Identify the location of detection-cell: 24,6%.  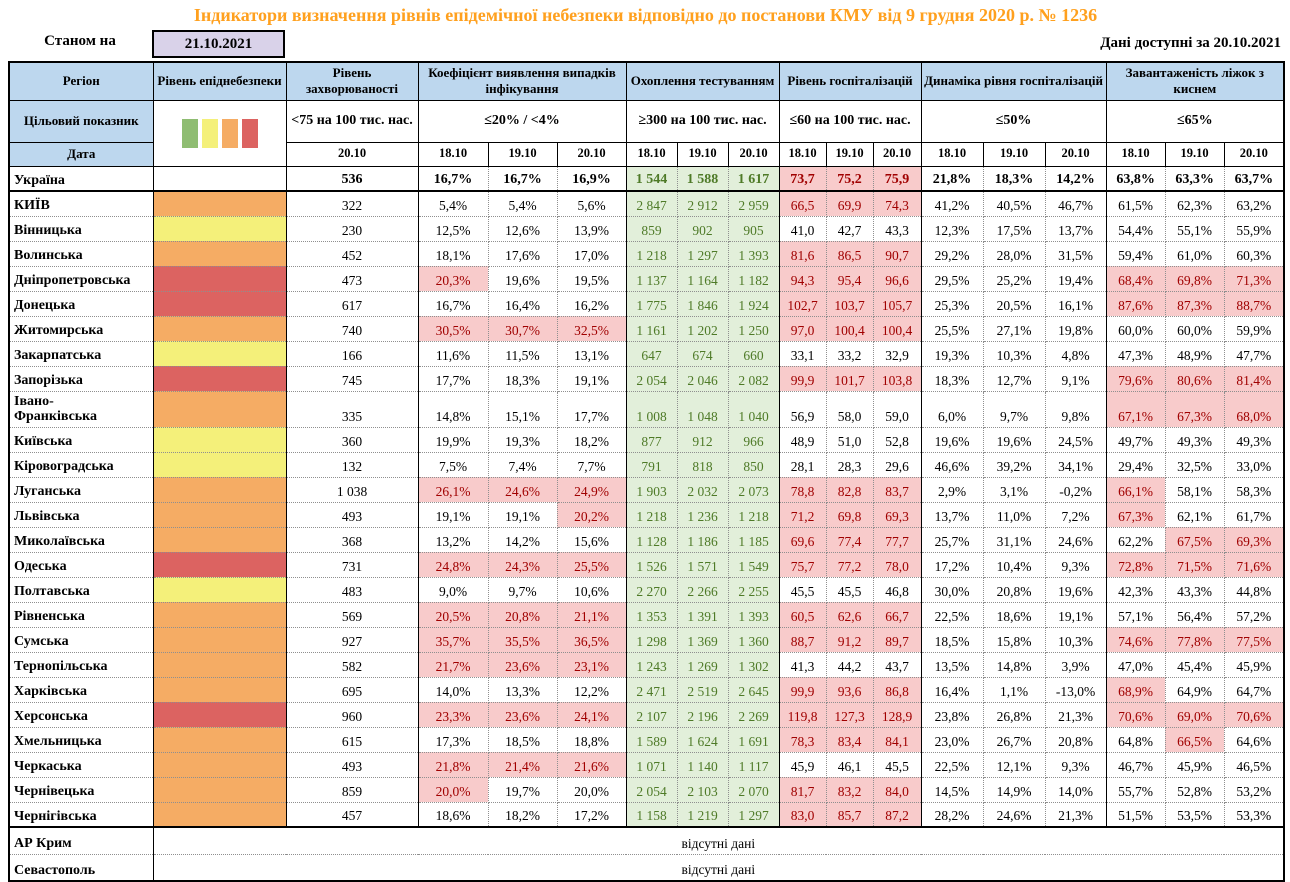
(522, 489).